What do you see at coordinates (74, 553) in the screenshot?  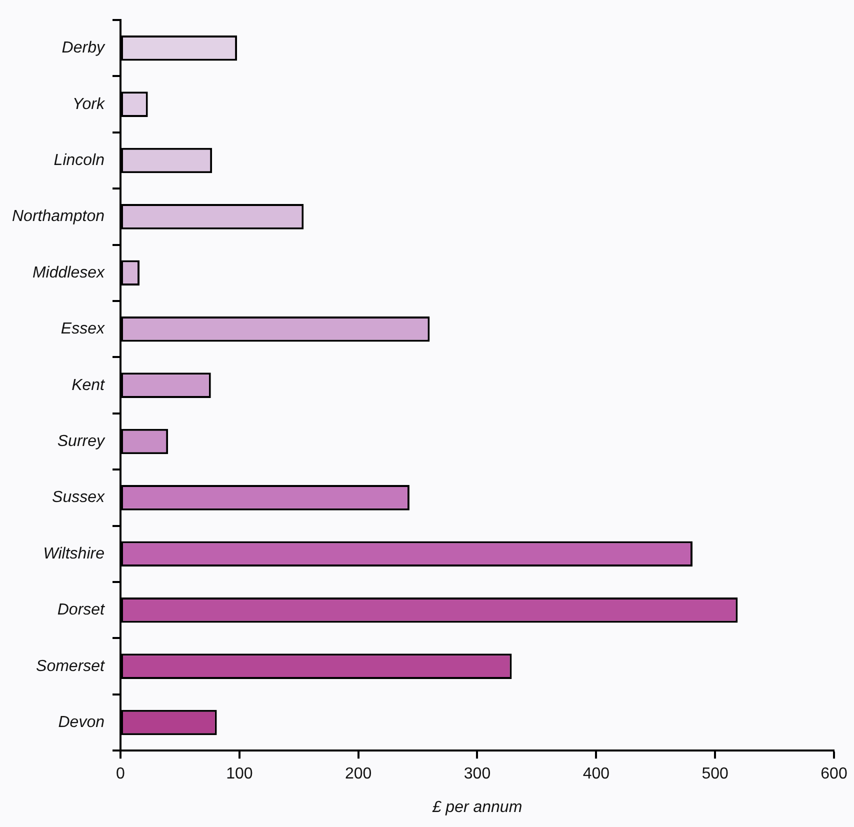 I see `y-tick-label: Wiltshire` at bounding box center [74, 553].